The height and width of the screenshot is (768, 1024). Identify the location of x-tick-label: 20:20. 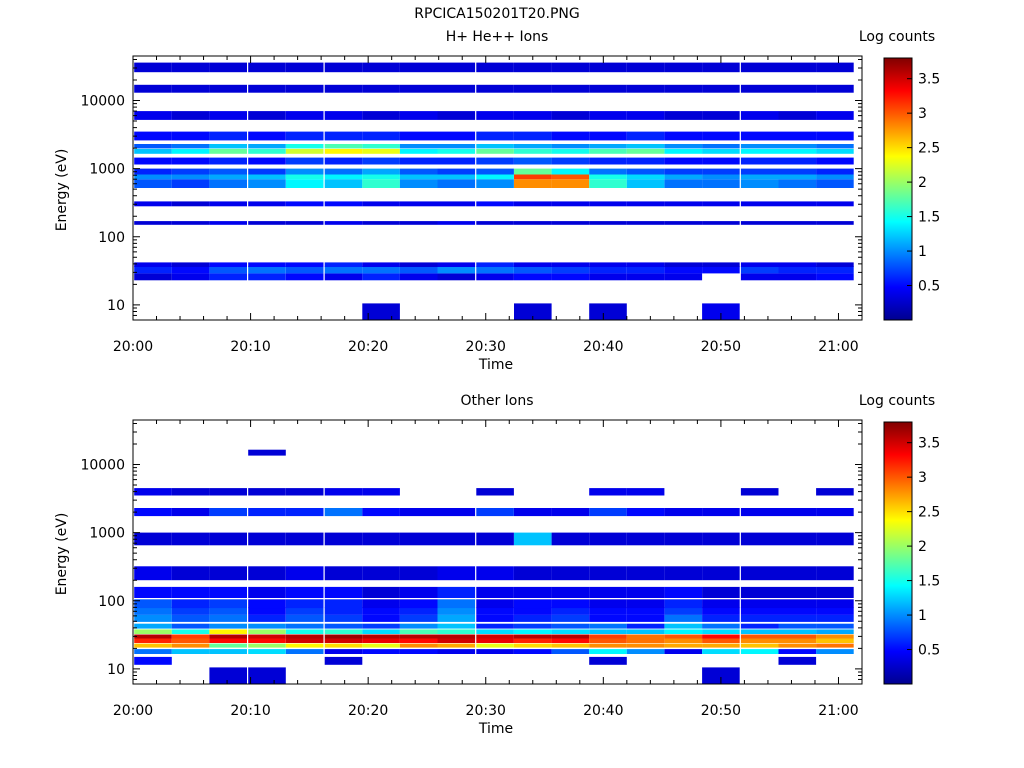
(368, 711).